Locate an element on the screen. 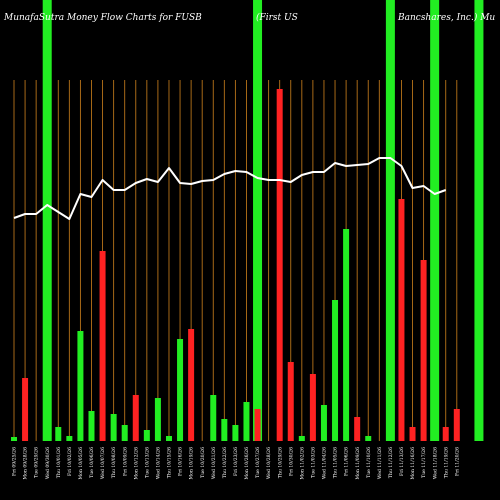 This screenshot has height=500, width=500. x-tick-label: Wed 10/21/26 is located at coordinates (214, 463).